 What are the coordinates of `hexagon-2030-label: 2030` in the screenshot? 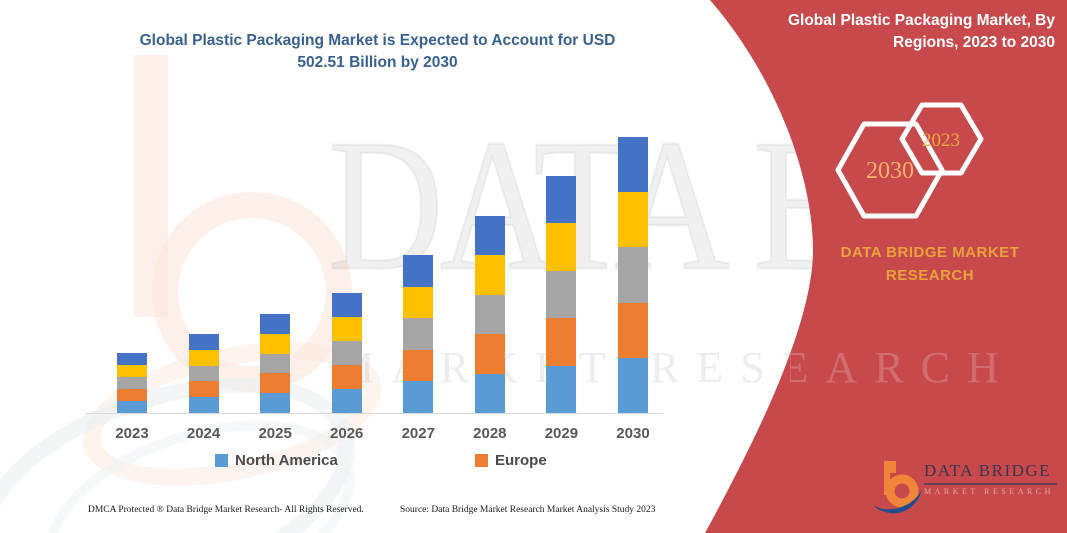 It's located at (890, 171).